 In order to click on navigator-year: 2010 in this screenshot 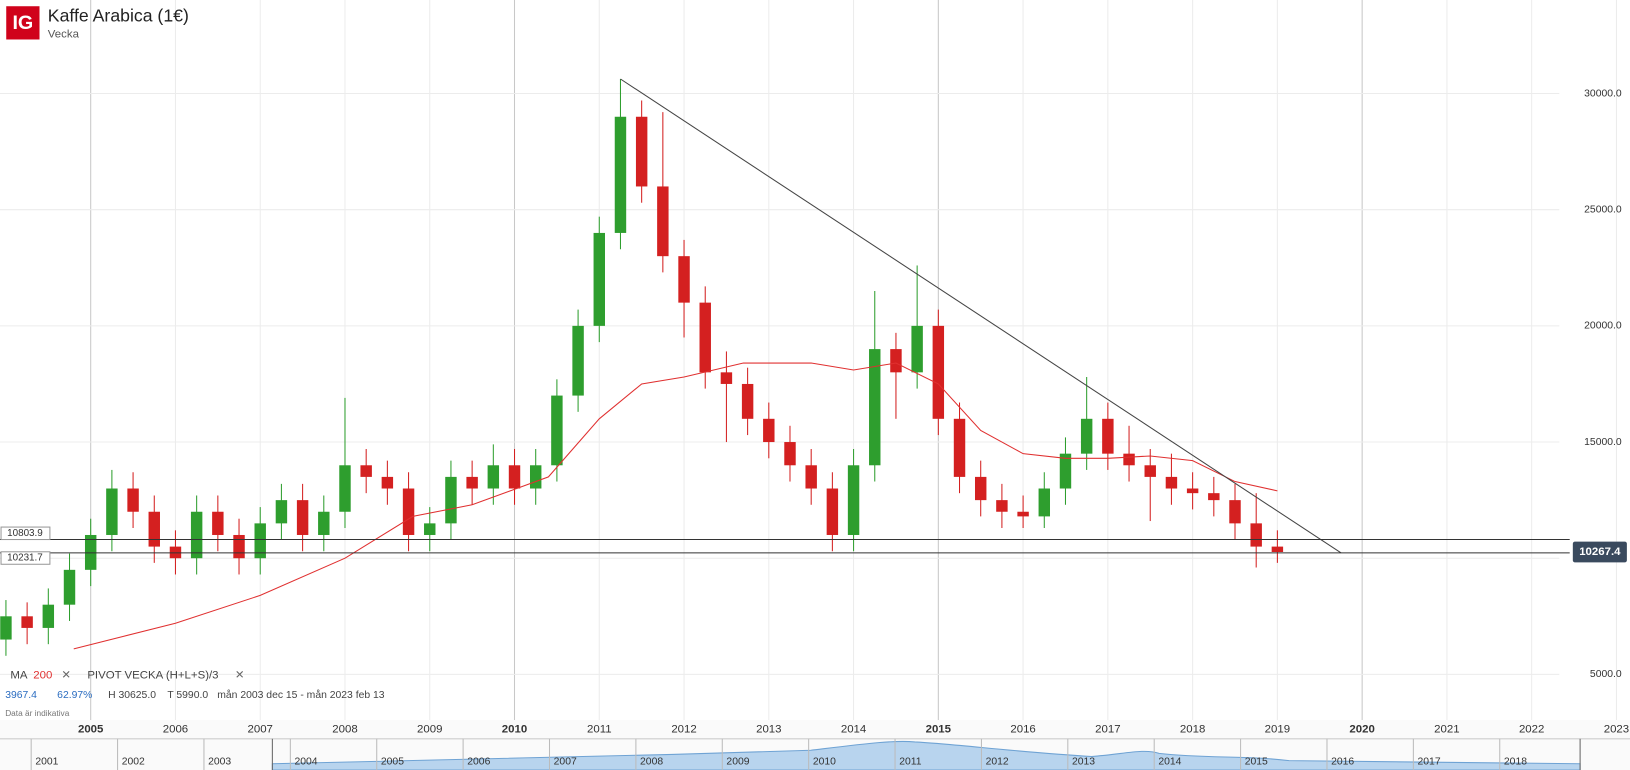, I will do `click(824, 761)`.